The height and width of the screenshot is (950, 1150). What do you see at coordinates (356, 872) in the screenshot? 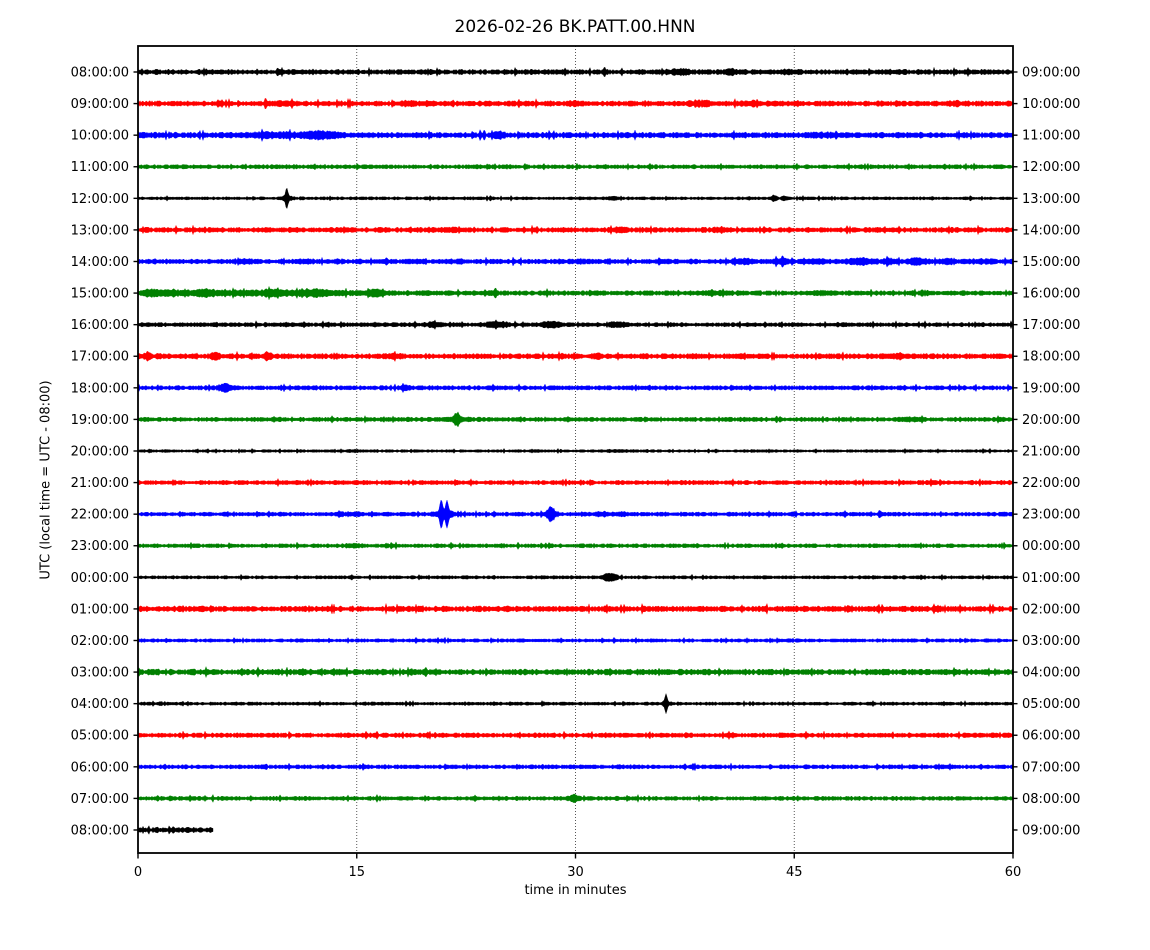
I see `x-tick-label-15: 15` at bounding box center [356, 872].